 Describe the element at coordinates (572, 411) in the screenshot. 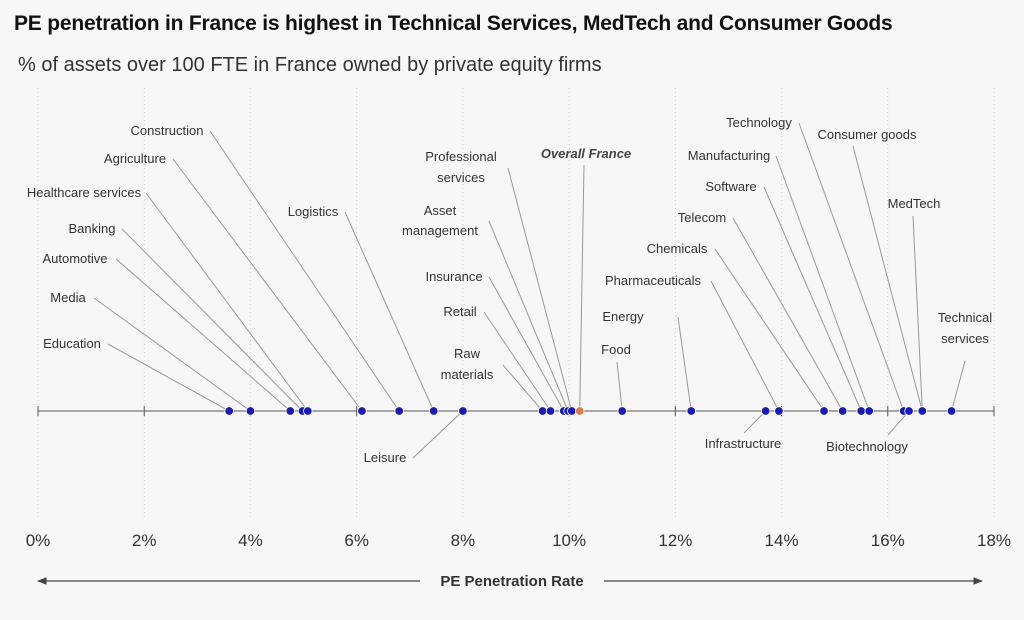

I see `point-professional-services` at that location.